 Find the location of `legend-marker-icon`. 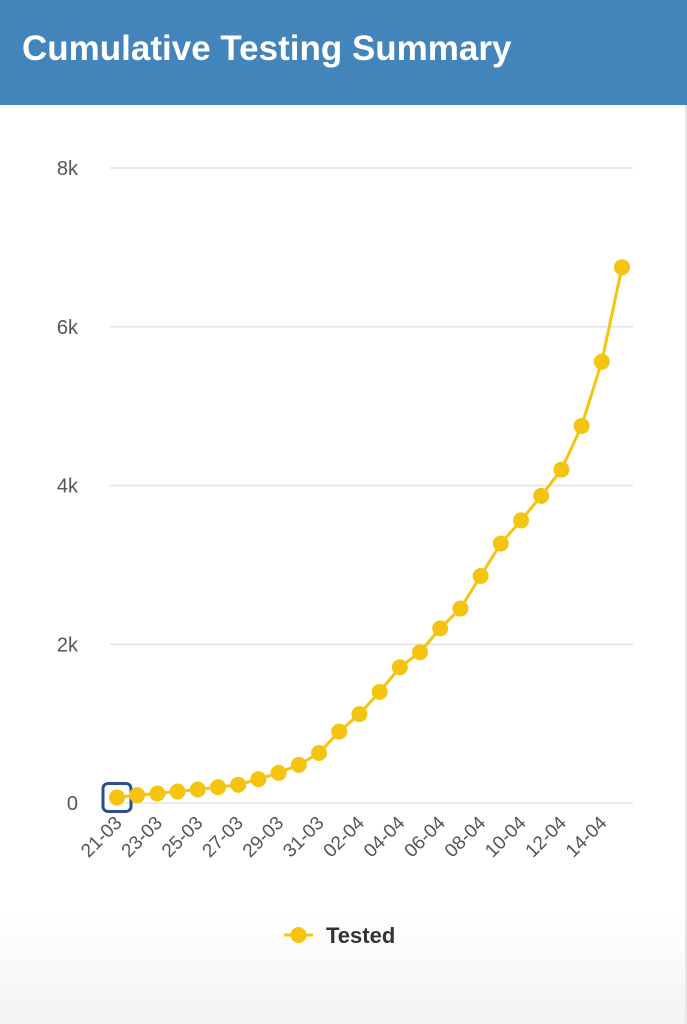

legend-marker-icon is located at coordinates (298, 935).